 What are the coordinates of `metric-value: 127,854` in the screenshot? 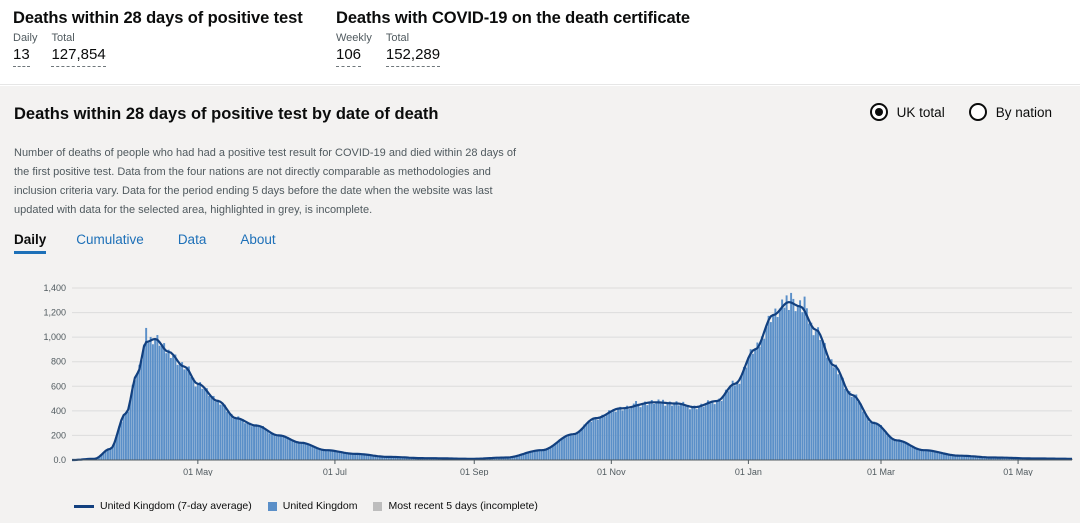 It's located at (78, 56).